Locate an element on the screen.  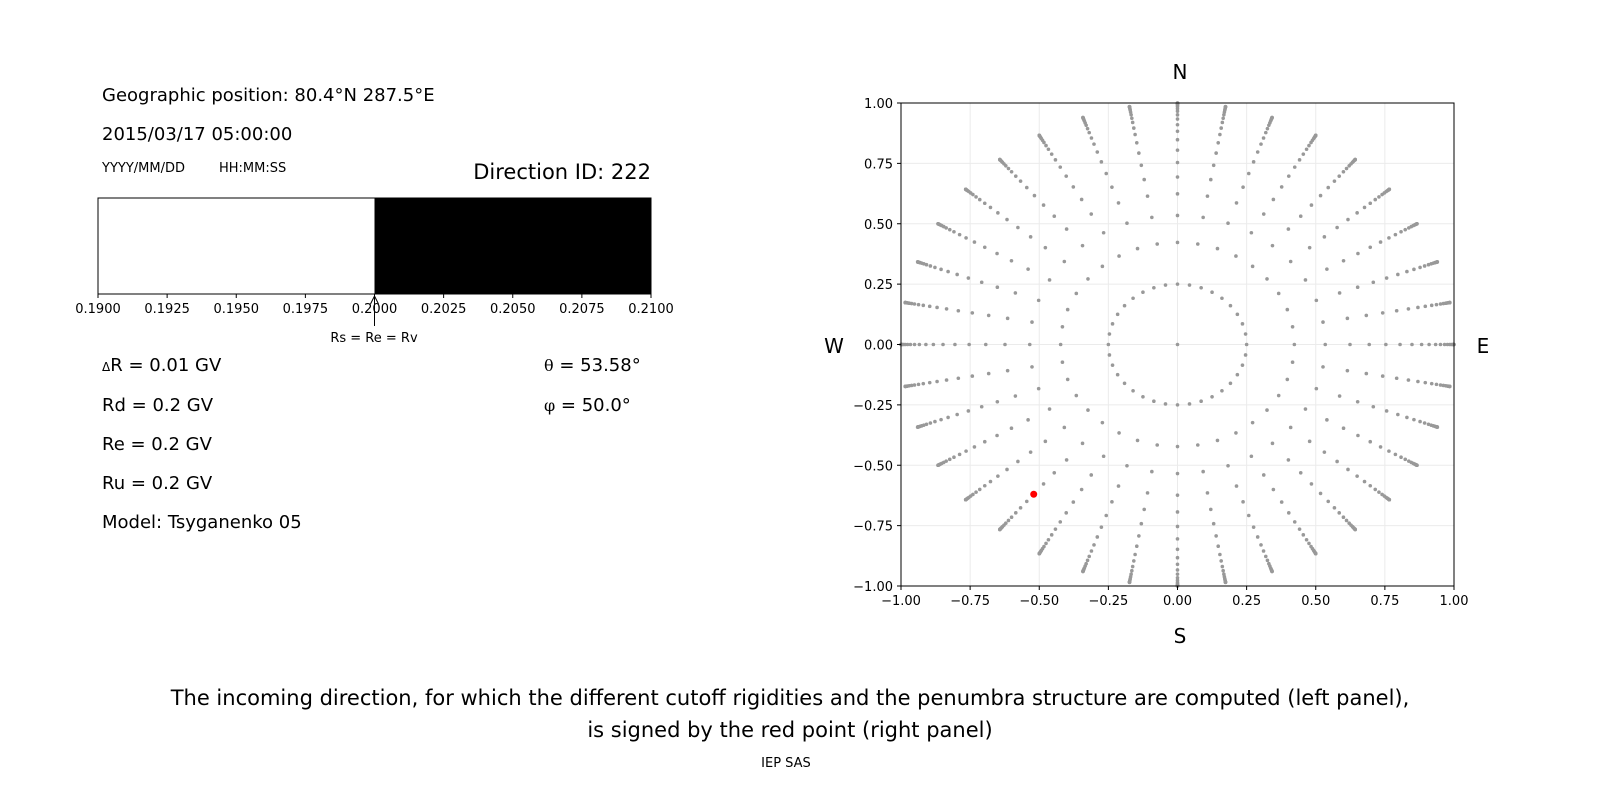
sky-xtick-label: 0.50 is located at coordinates (1315, 601).